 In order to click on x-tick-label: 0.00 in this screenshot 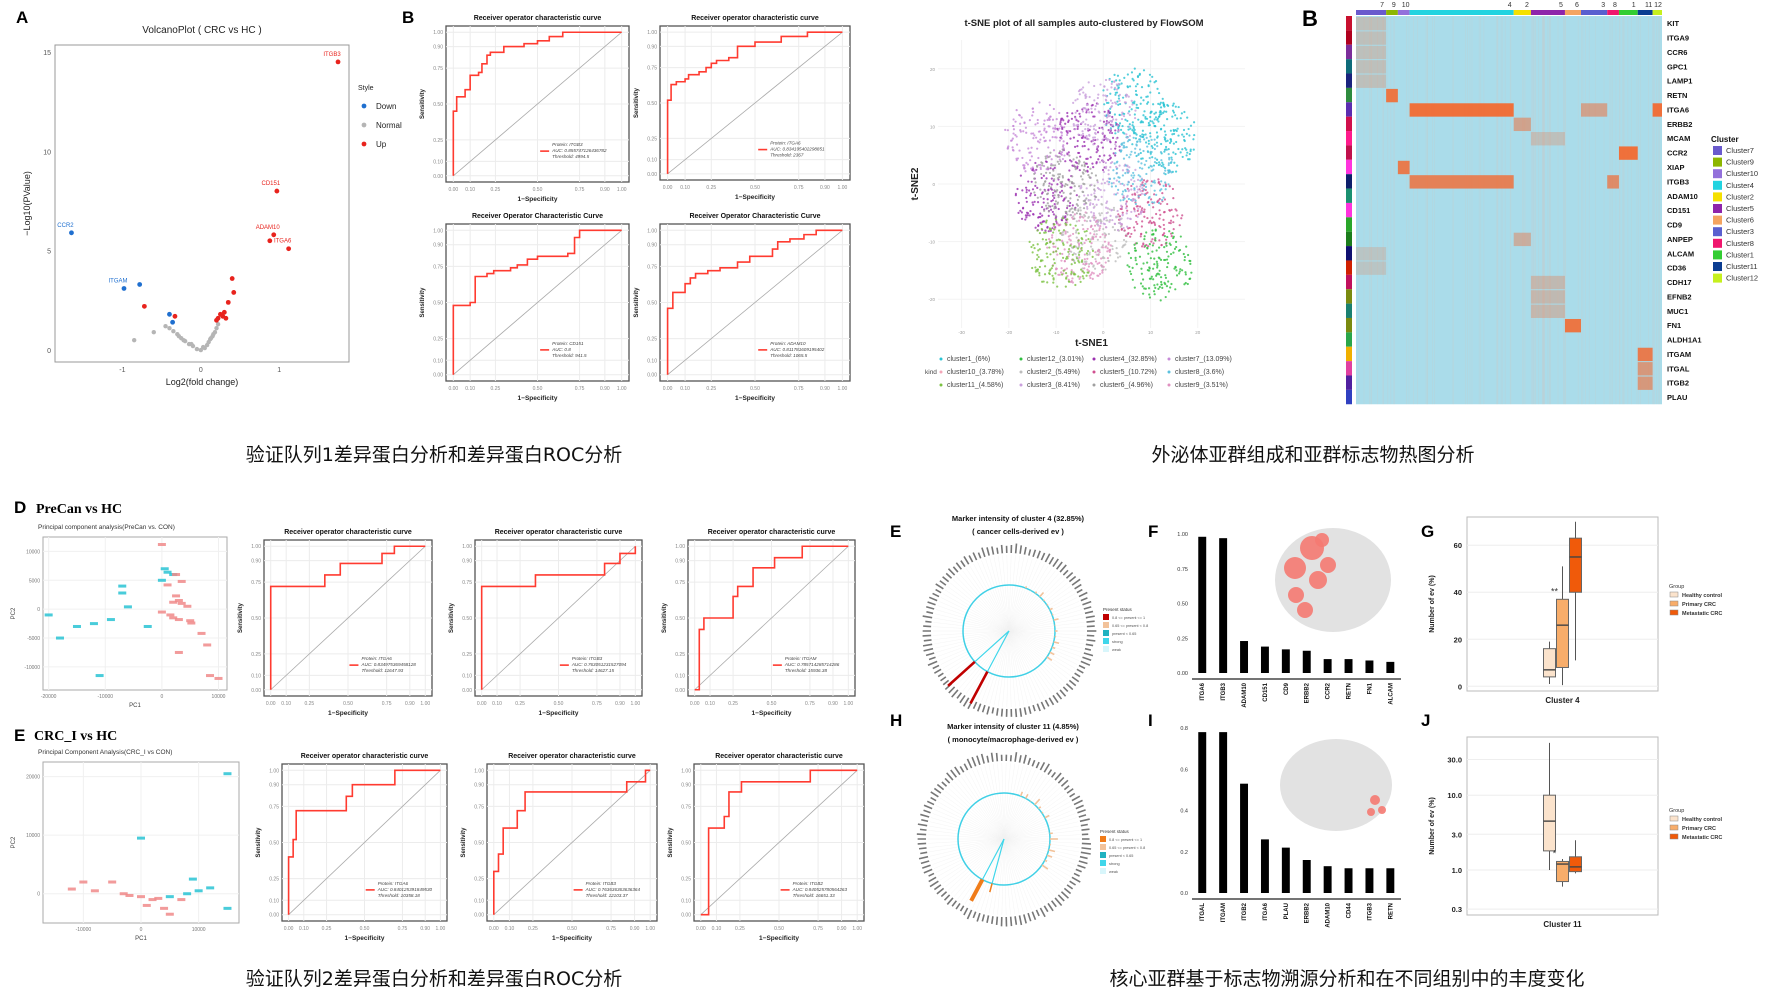, I will do `click(482, 704)`.